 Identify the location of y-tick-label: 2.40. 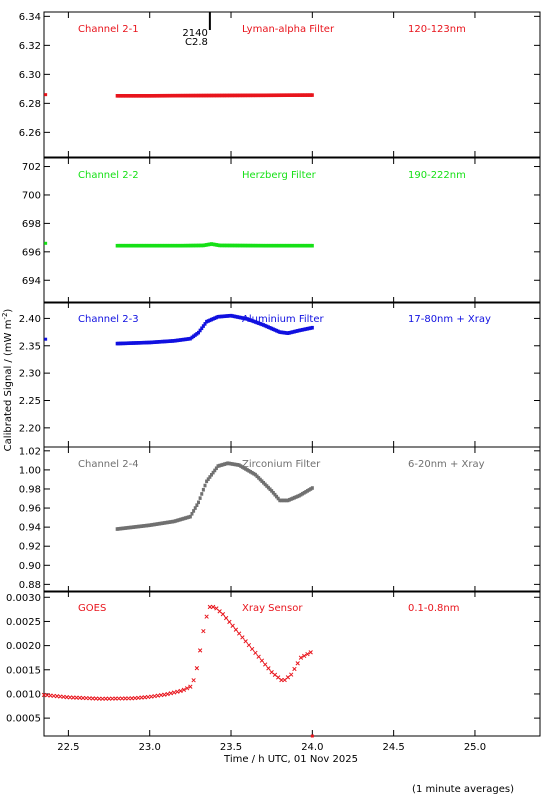
(30, 319).